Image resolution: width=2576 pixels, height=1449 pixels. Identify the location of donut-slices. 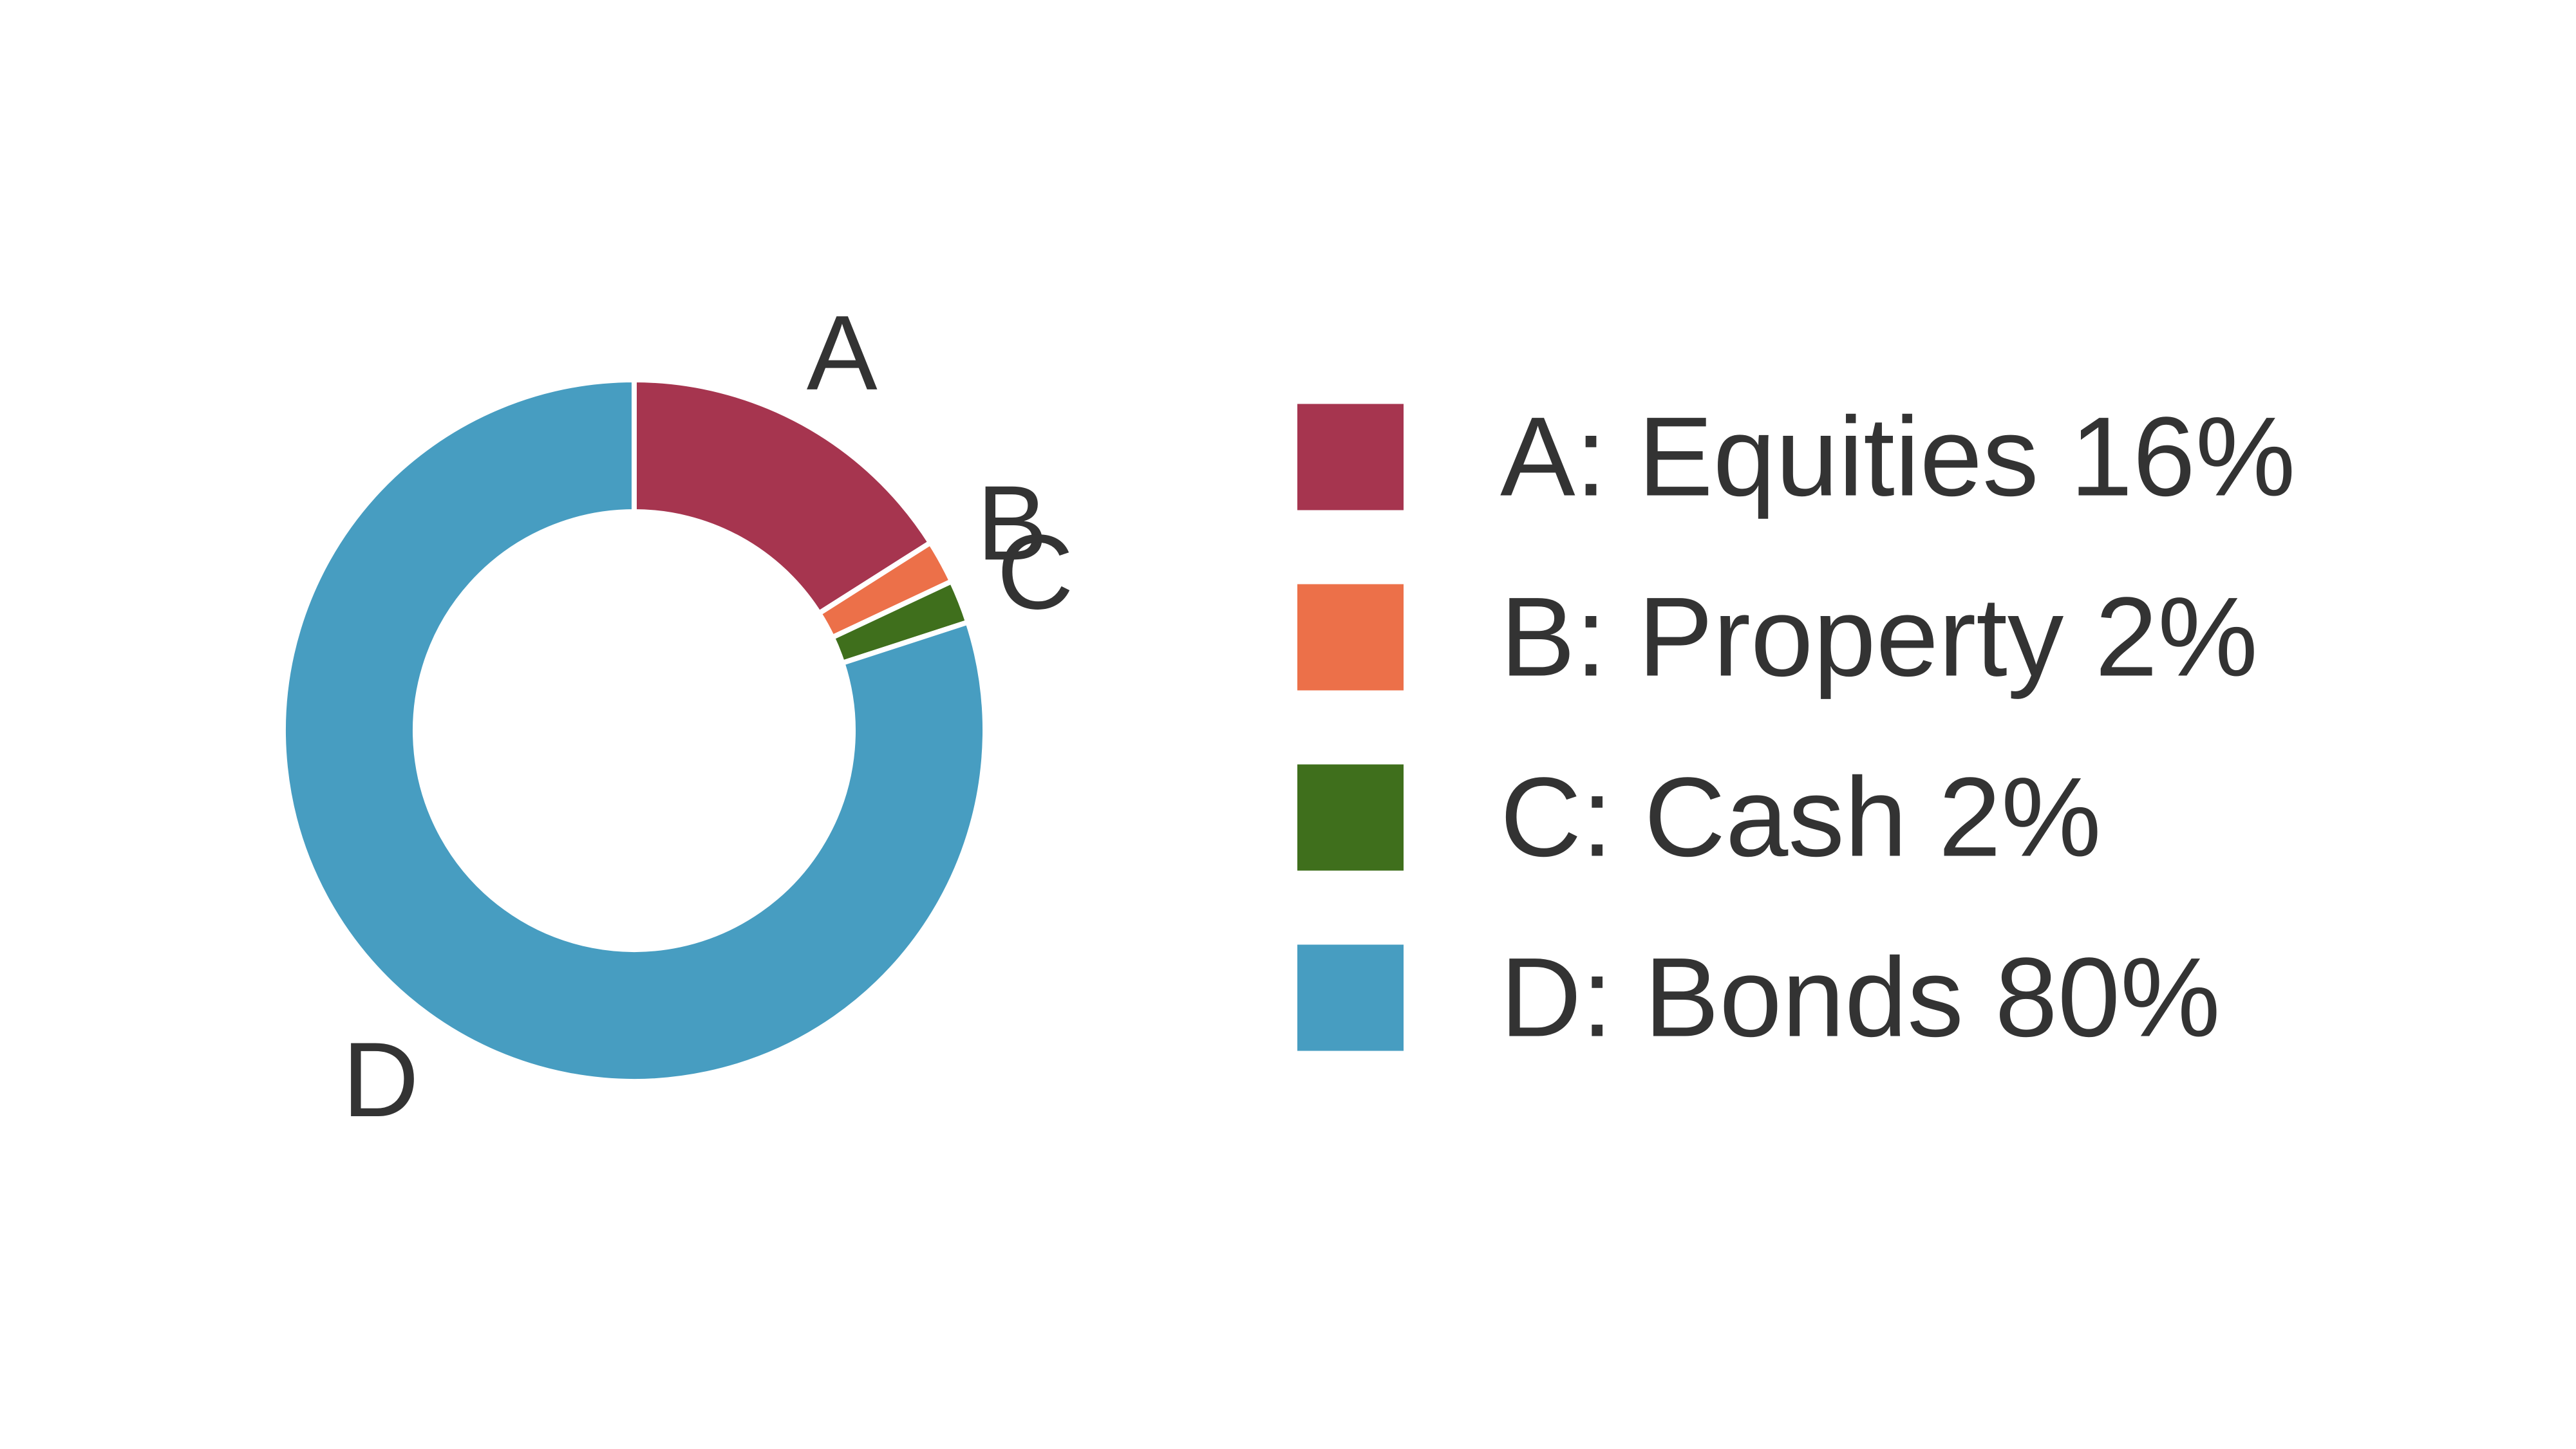
(634, 730).